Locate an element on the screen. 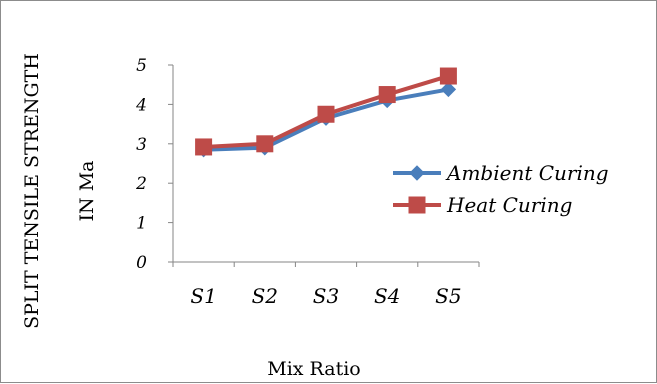  y-tick-label: 5 is located at coordinates (141, 66).